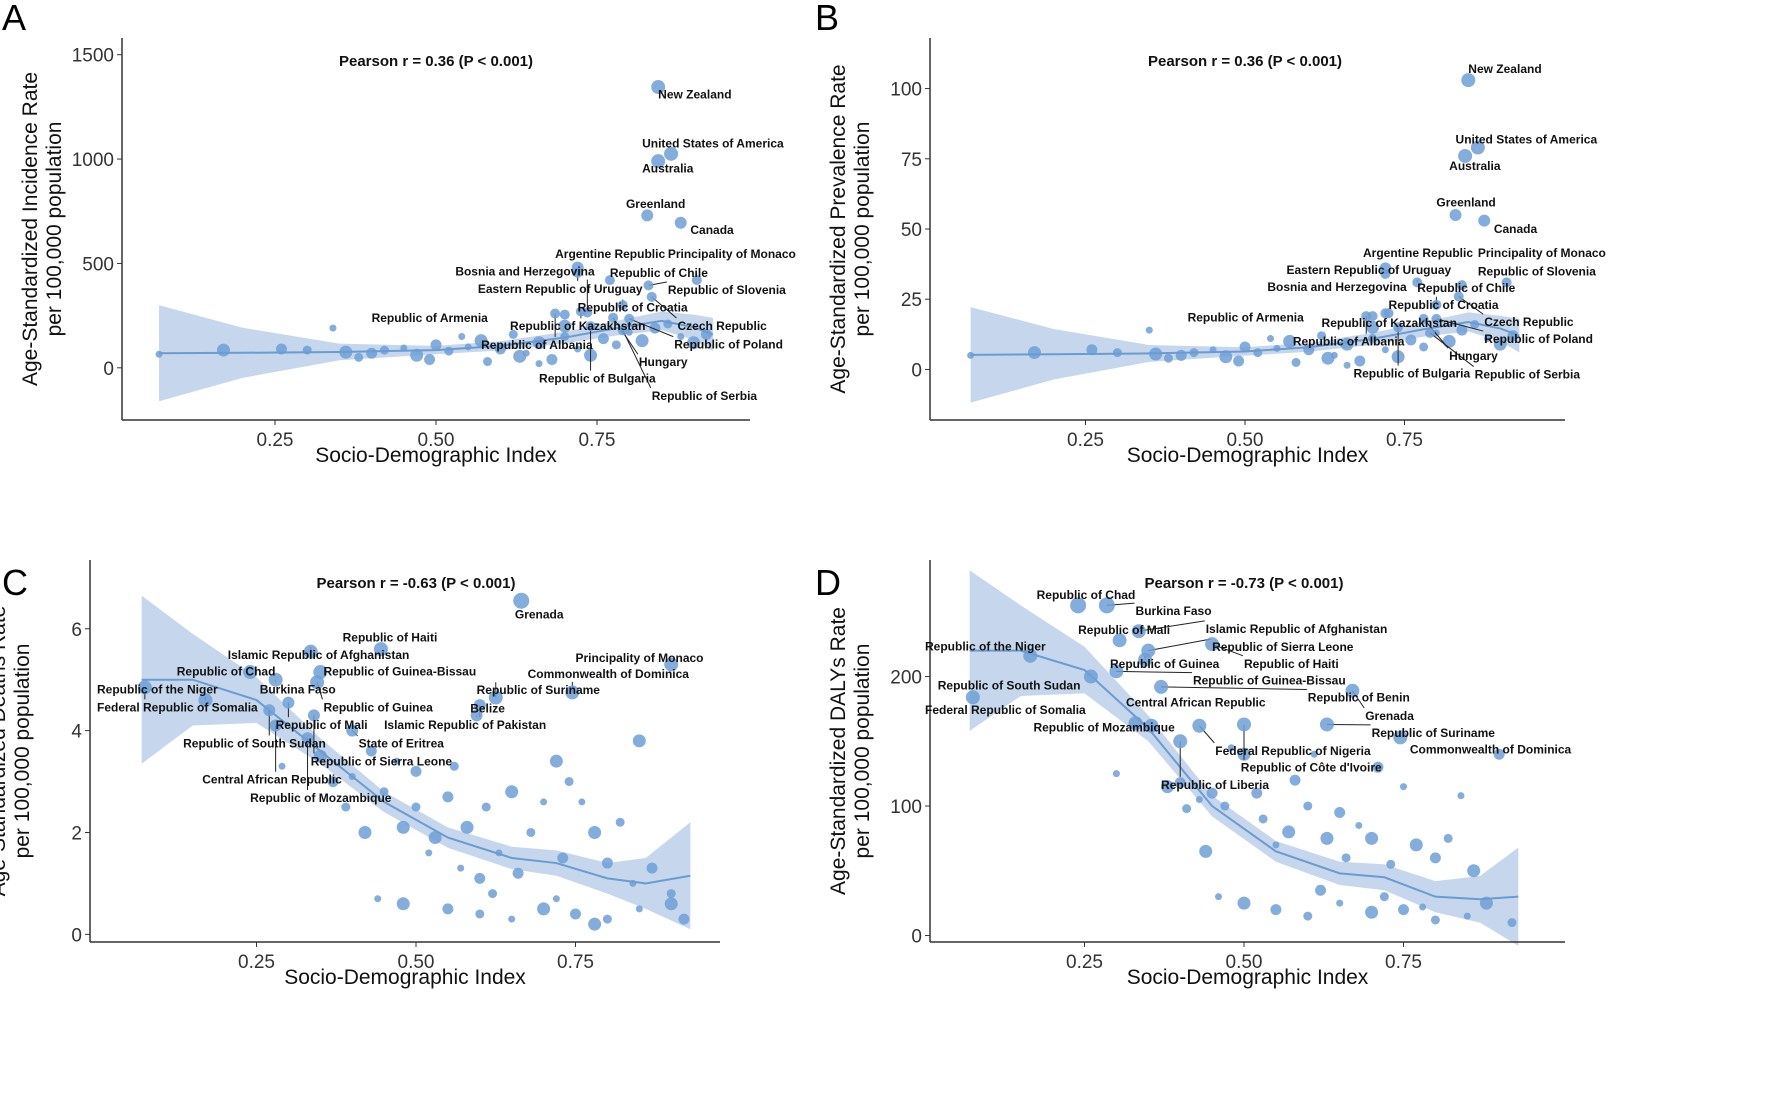 The height and width of the screenshot is (1119, 1772). What do you see at coordinates (827, 19) in the screenshot?
I see `panel-label: B` at bounding box center [827, 19].